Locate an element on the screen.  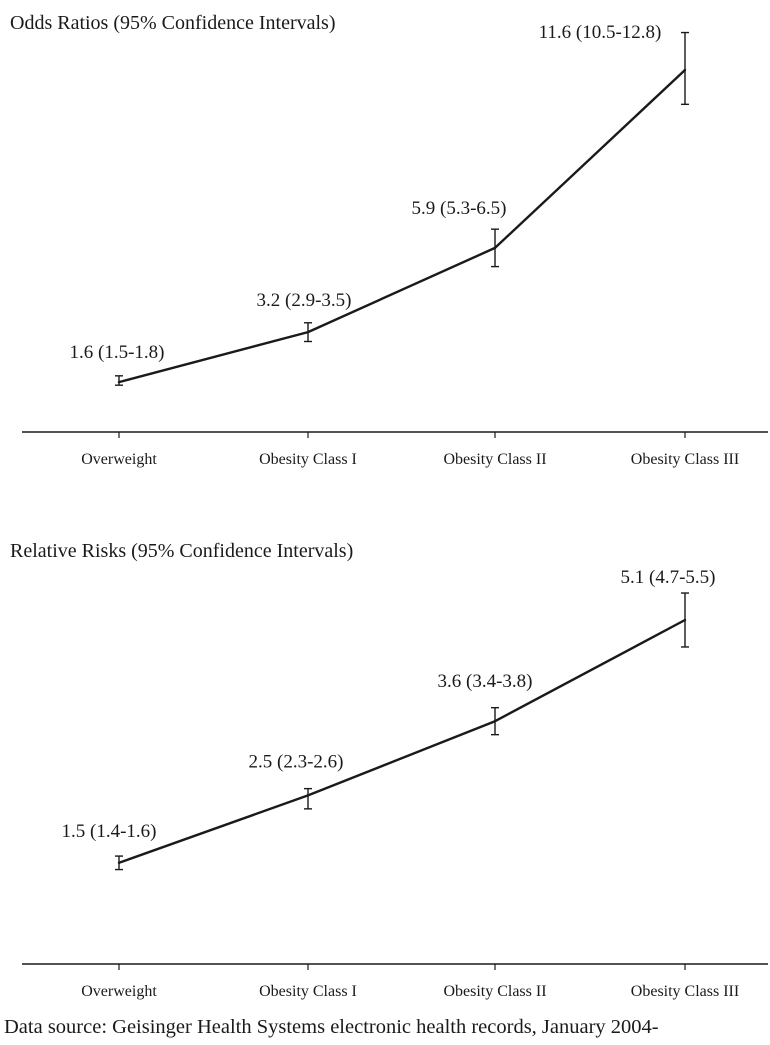
or-x-tick-label: Overweight is located at coordinates (119, 459).